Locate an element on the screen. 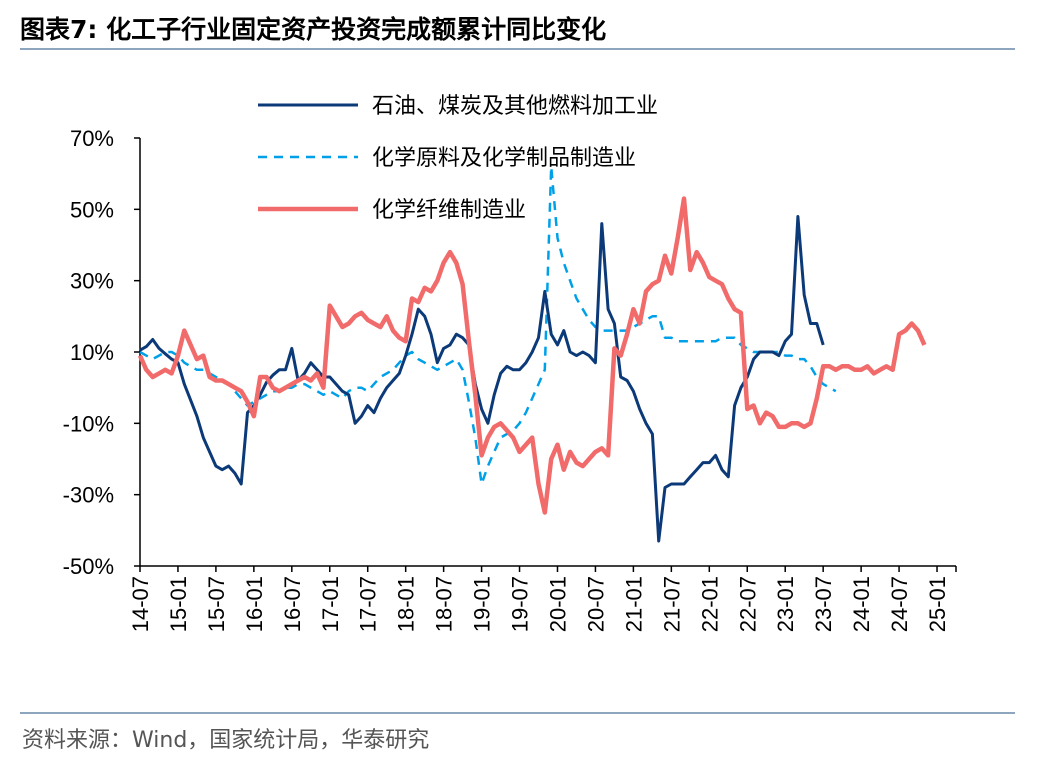 The height and width of the screenshot is (764, 1048). x-tick-label: 23-01 is located at coordinates (785, 604).